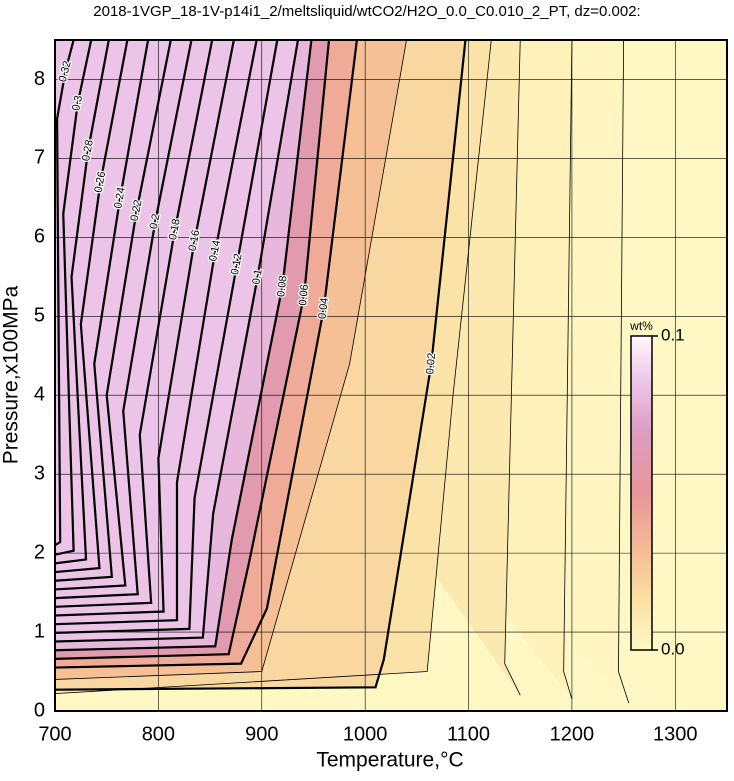 The height and width of the screenshot is (781, 734). Describe the element at coordinates (39, 473) in the screenshot. I see `y-tick-label: 3` at that location.